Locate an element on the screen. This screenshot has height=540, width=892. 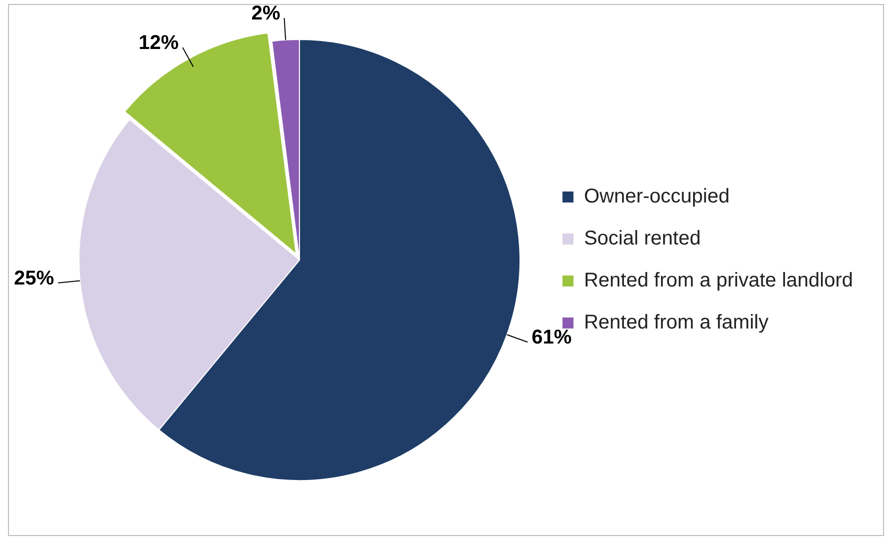
data-label: 2% is located at coordinates (265, 13).